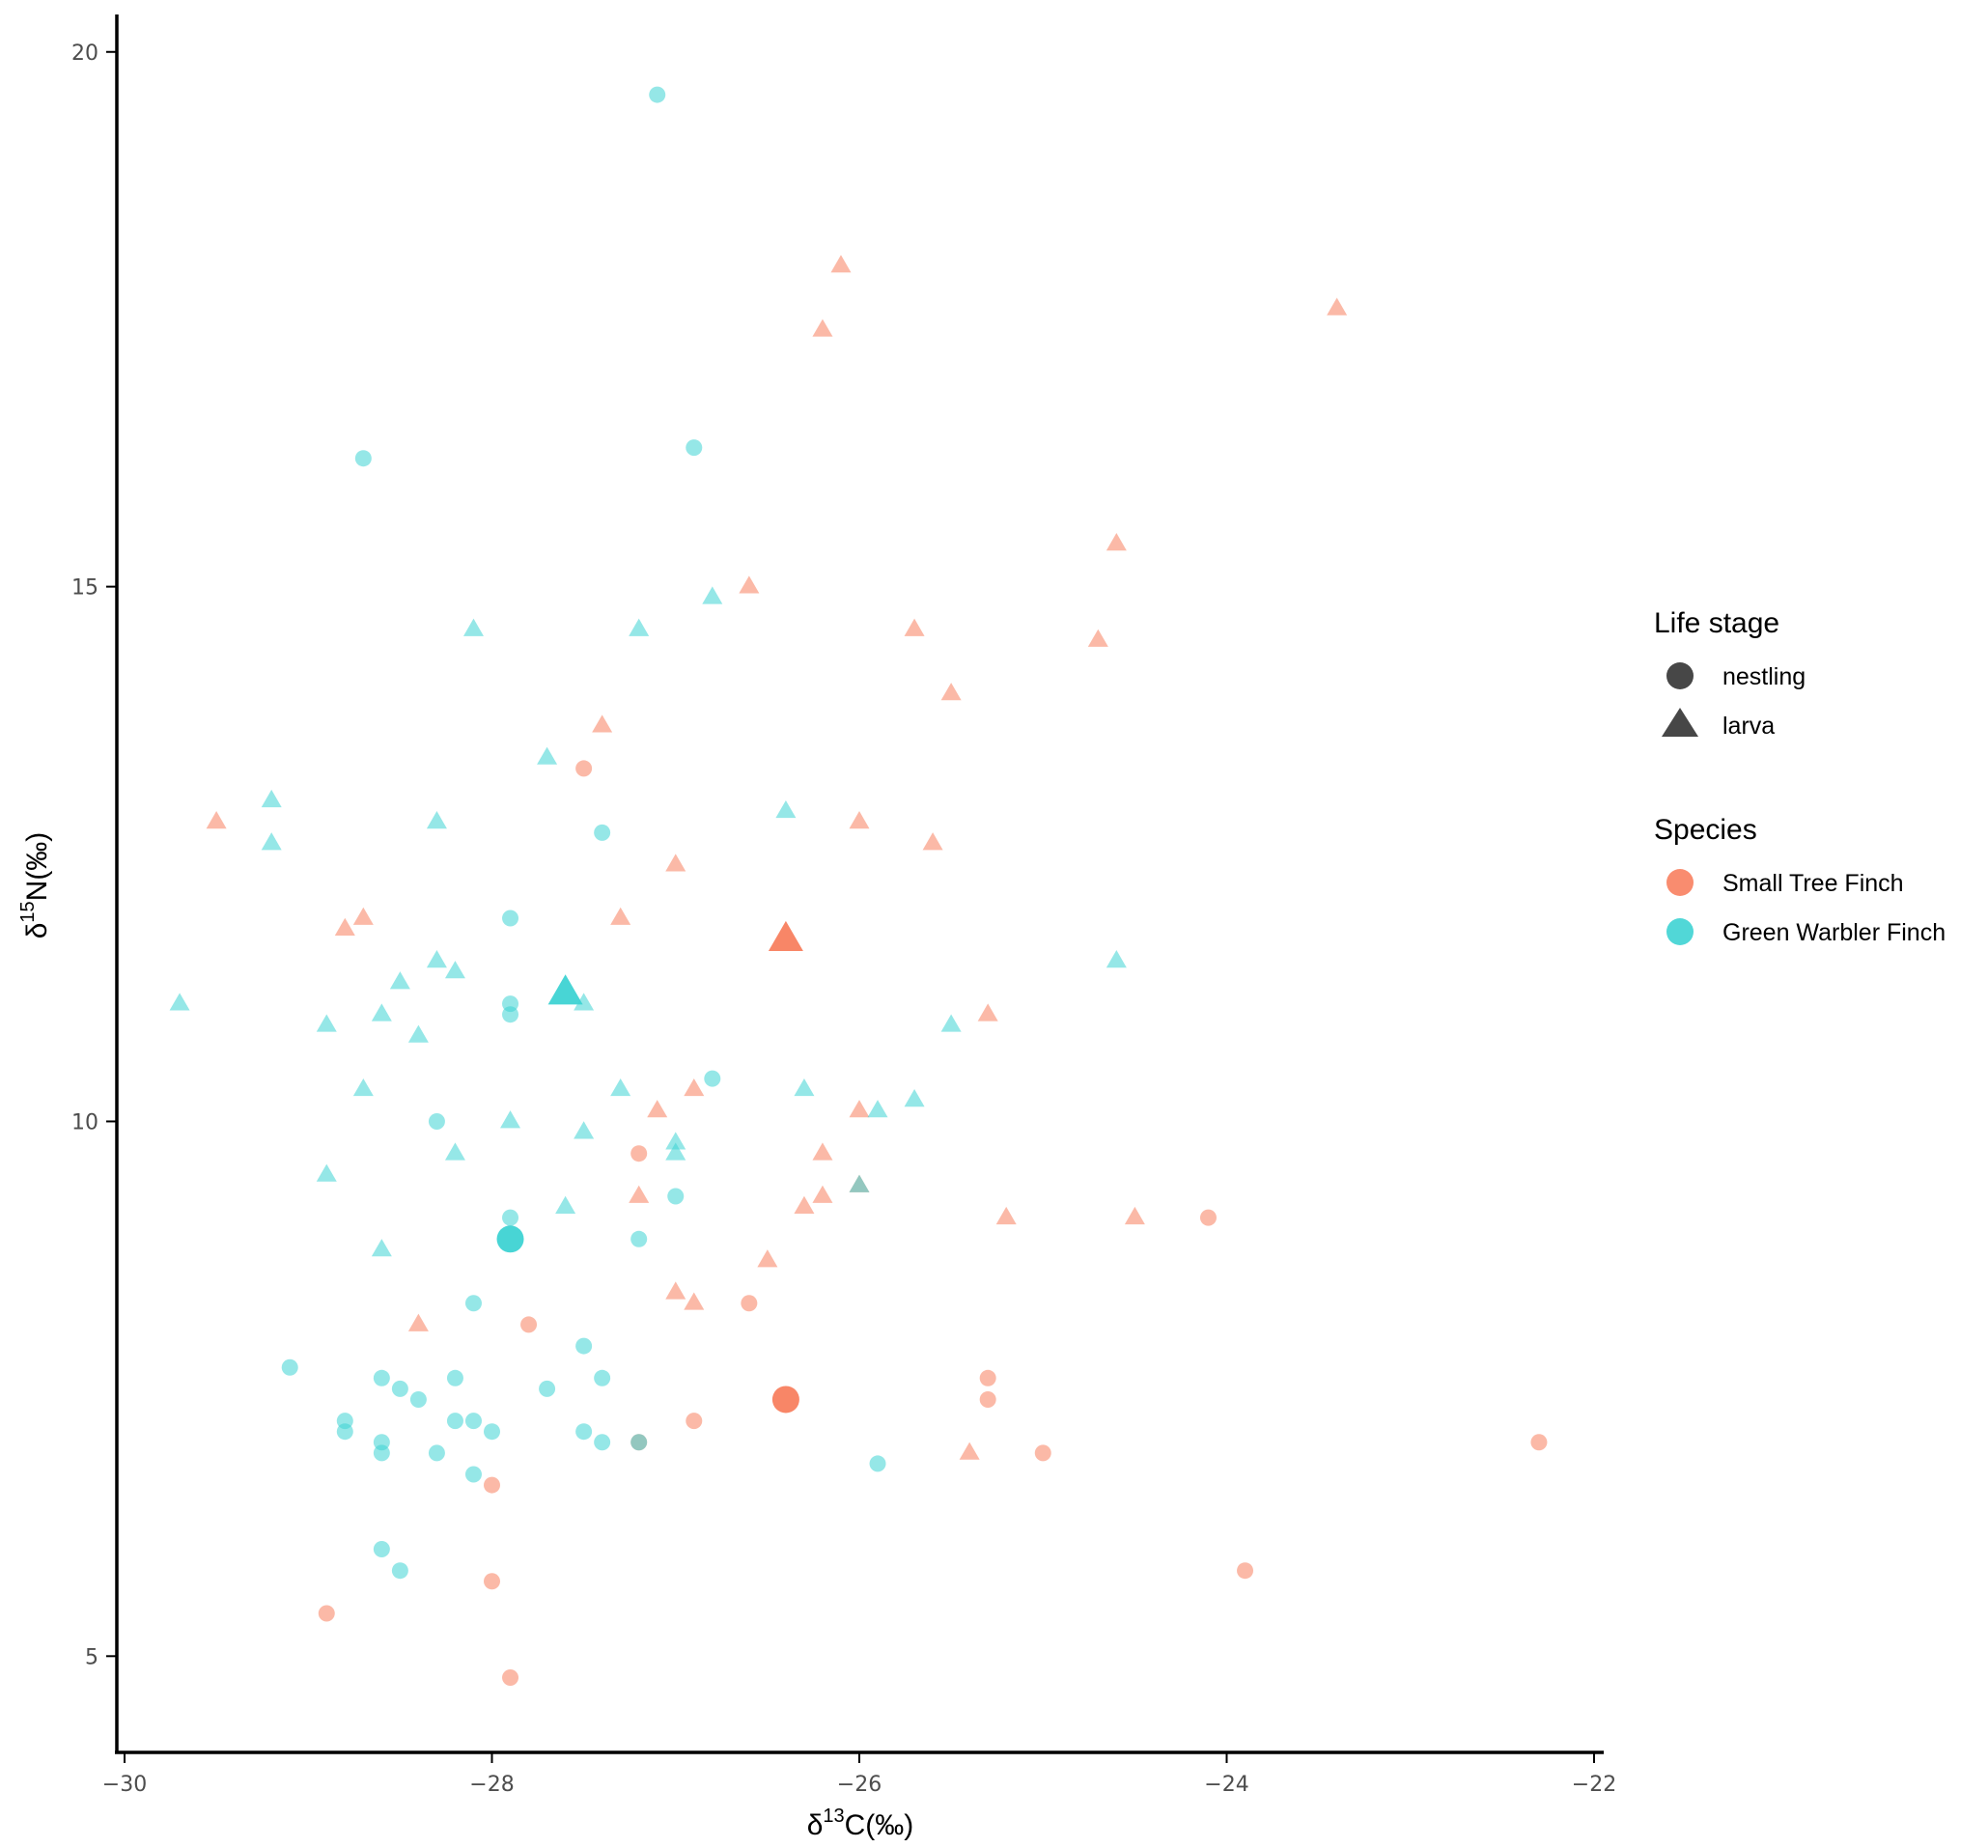 The width and height of the screenshot is (1988, 1848). What do you see at coordinates (1680, 883) in the screenshot?
I see `legend-key-small-tree-finch` at bounding box center [1680, 883].